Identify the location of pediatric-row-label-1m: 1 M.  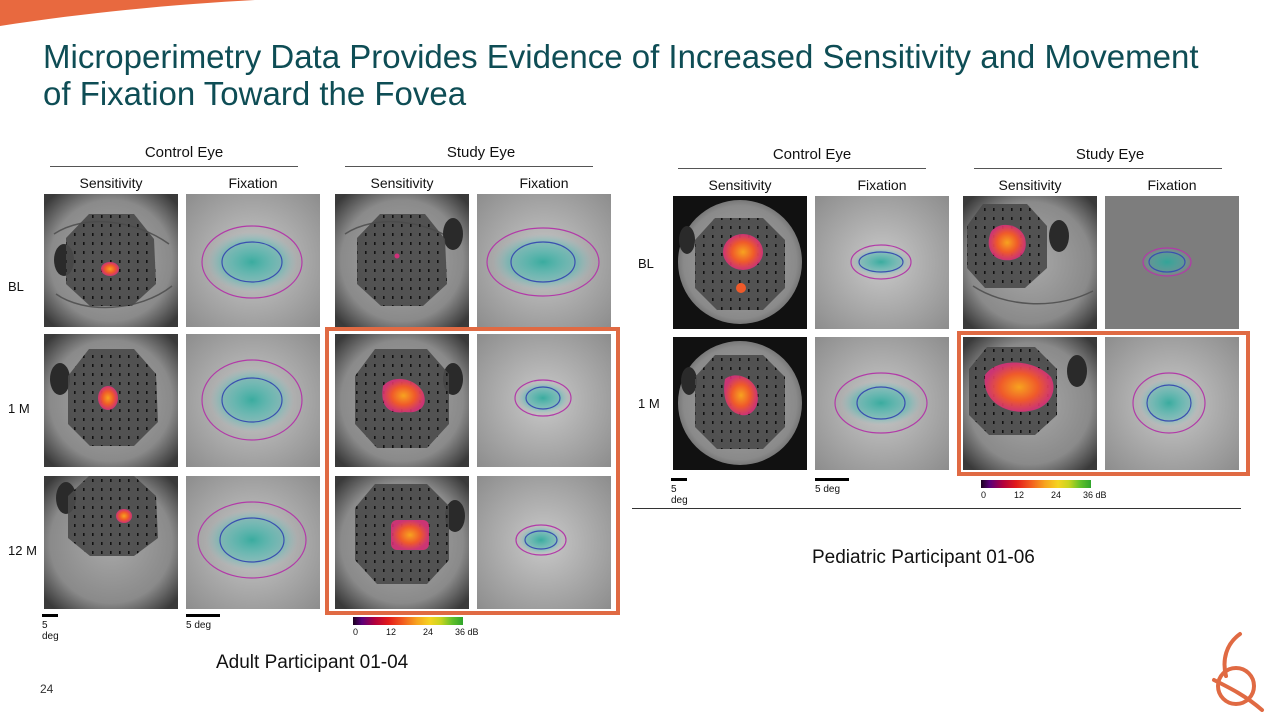
(649, 403).